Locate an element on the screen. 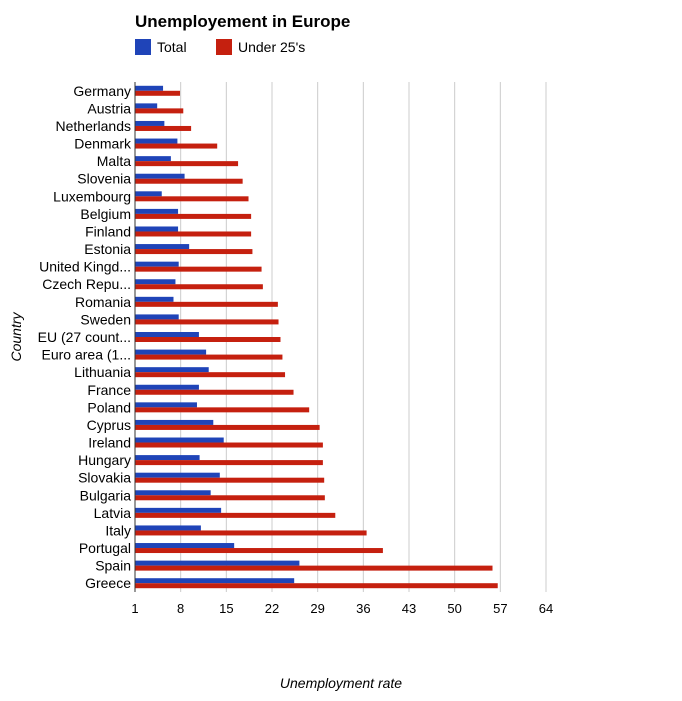 This screenshot has width=682, height=701. category-label: Estonia is located at coordinates (107, 249).